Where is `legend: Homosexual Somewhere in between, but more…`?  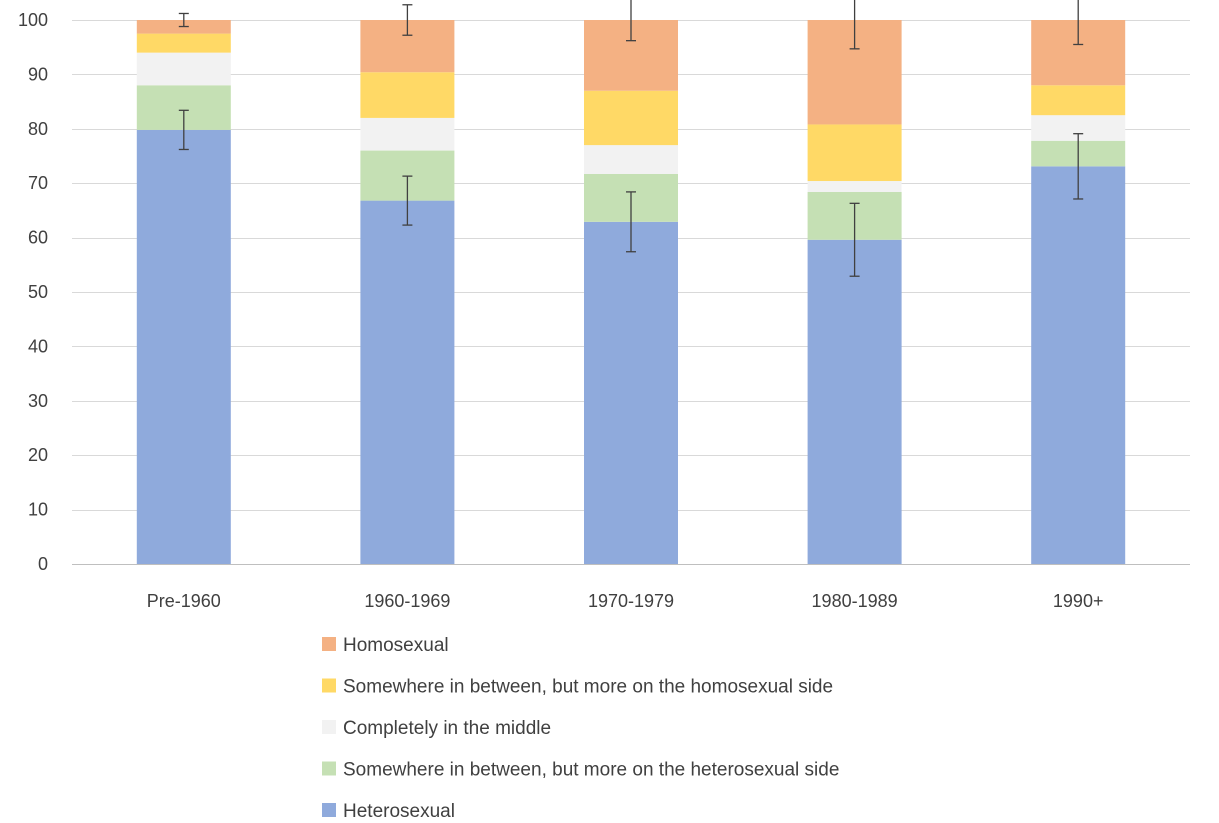
legend: Homosexual Somewhere in between, but more… is located at coordinates (580, 728).